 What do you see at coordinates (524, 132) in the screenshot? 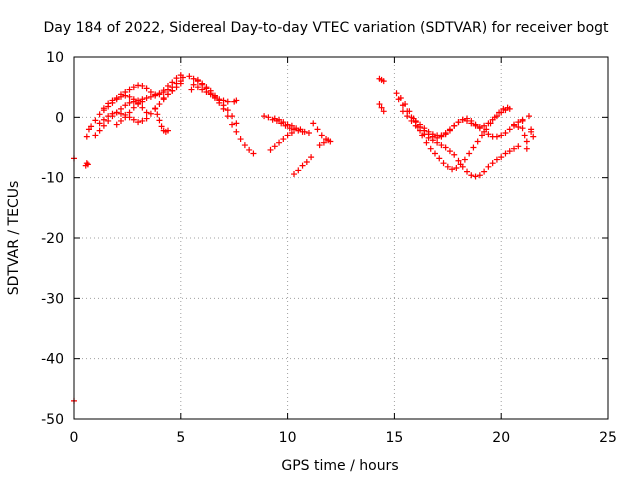
I see `series-late-isolated` at bounding box center [524, 132].